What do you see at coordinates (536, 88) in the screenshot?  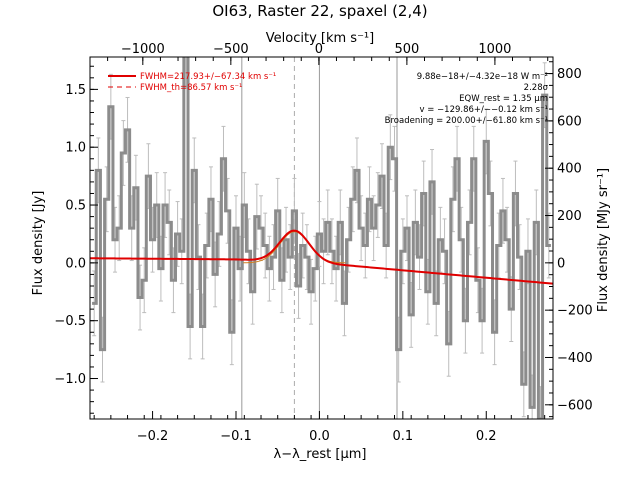 I see `annotation-sigma: 2.28σ` at bounding box center [536, 88].